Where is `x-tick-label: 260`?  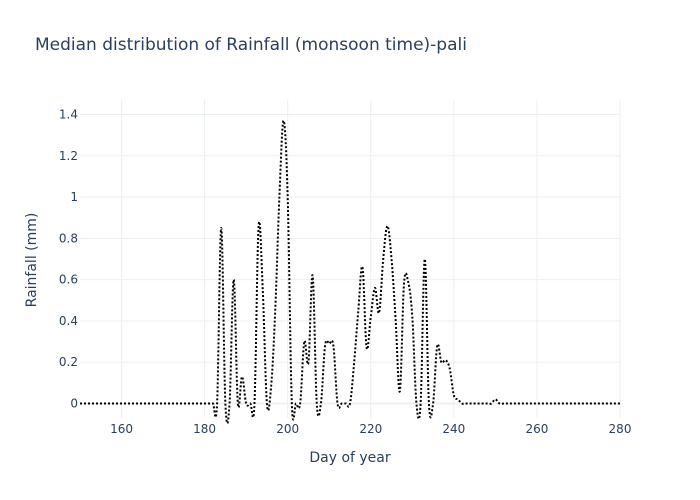 x-tick-label: 260 is located at coordinates (536, 429).